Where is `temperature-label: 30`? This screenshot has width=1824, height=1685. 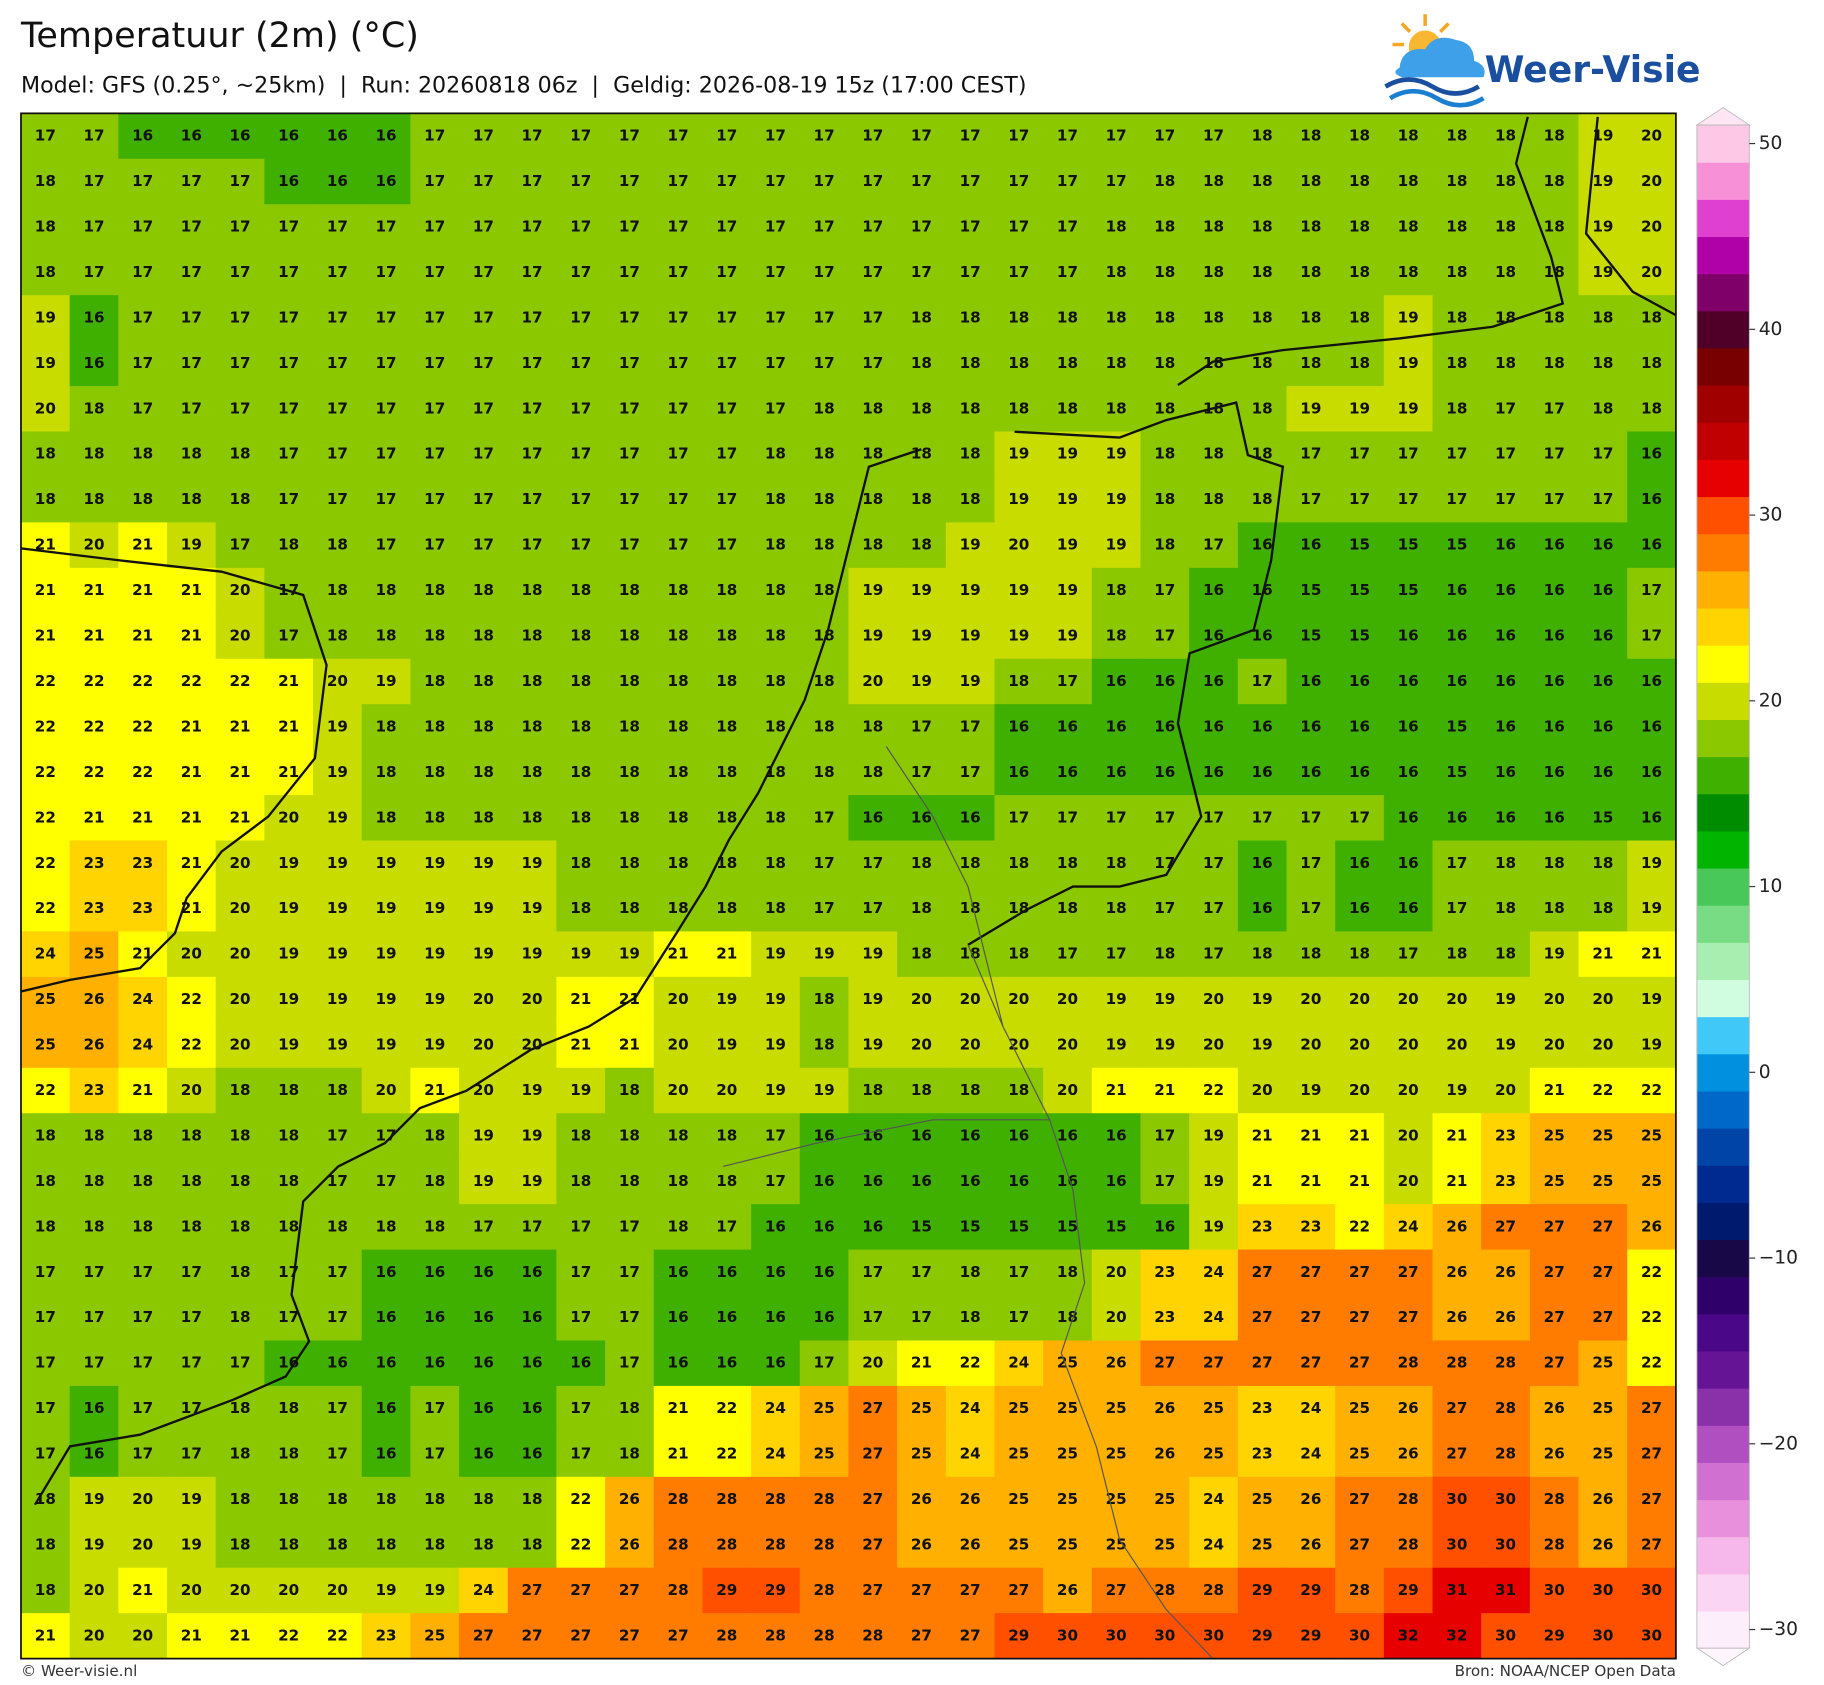
temperature-label: 30 is located at coordinates (1067, 1635).